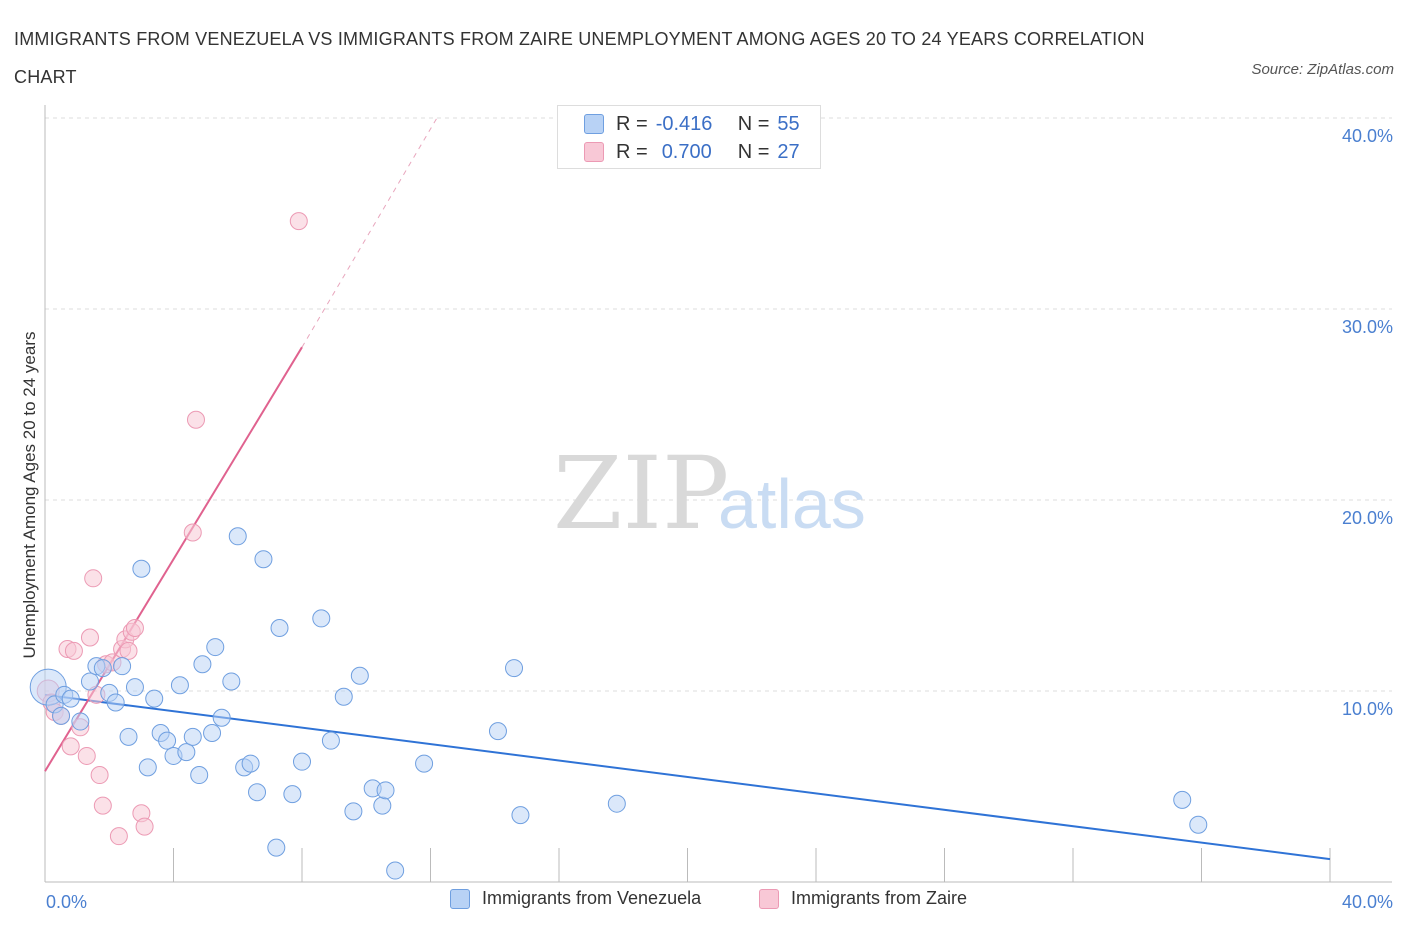 The image size is (1406, 930). I want to click on x-tick-label: 0.0%, so click(66, 902).